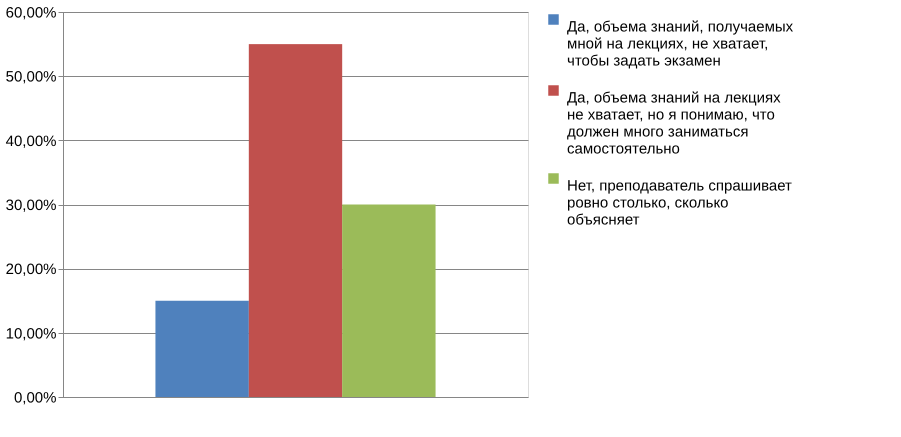  Describe the element at coordinates (679, 203) in the screenshot. I see `legend-label: Нет, преподаватель спрашивает ровно столько, сколько объясняет` at that location.